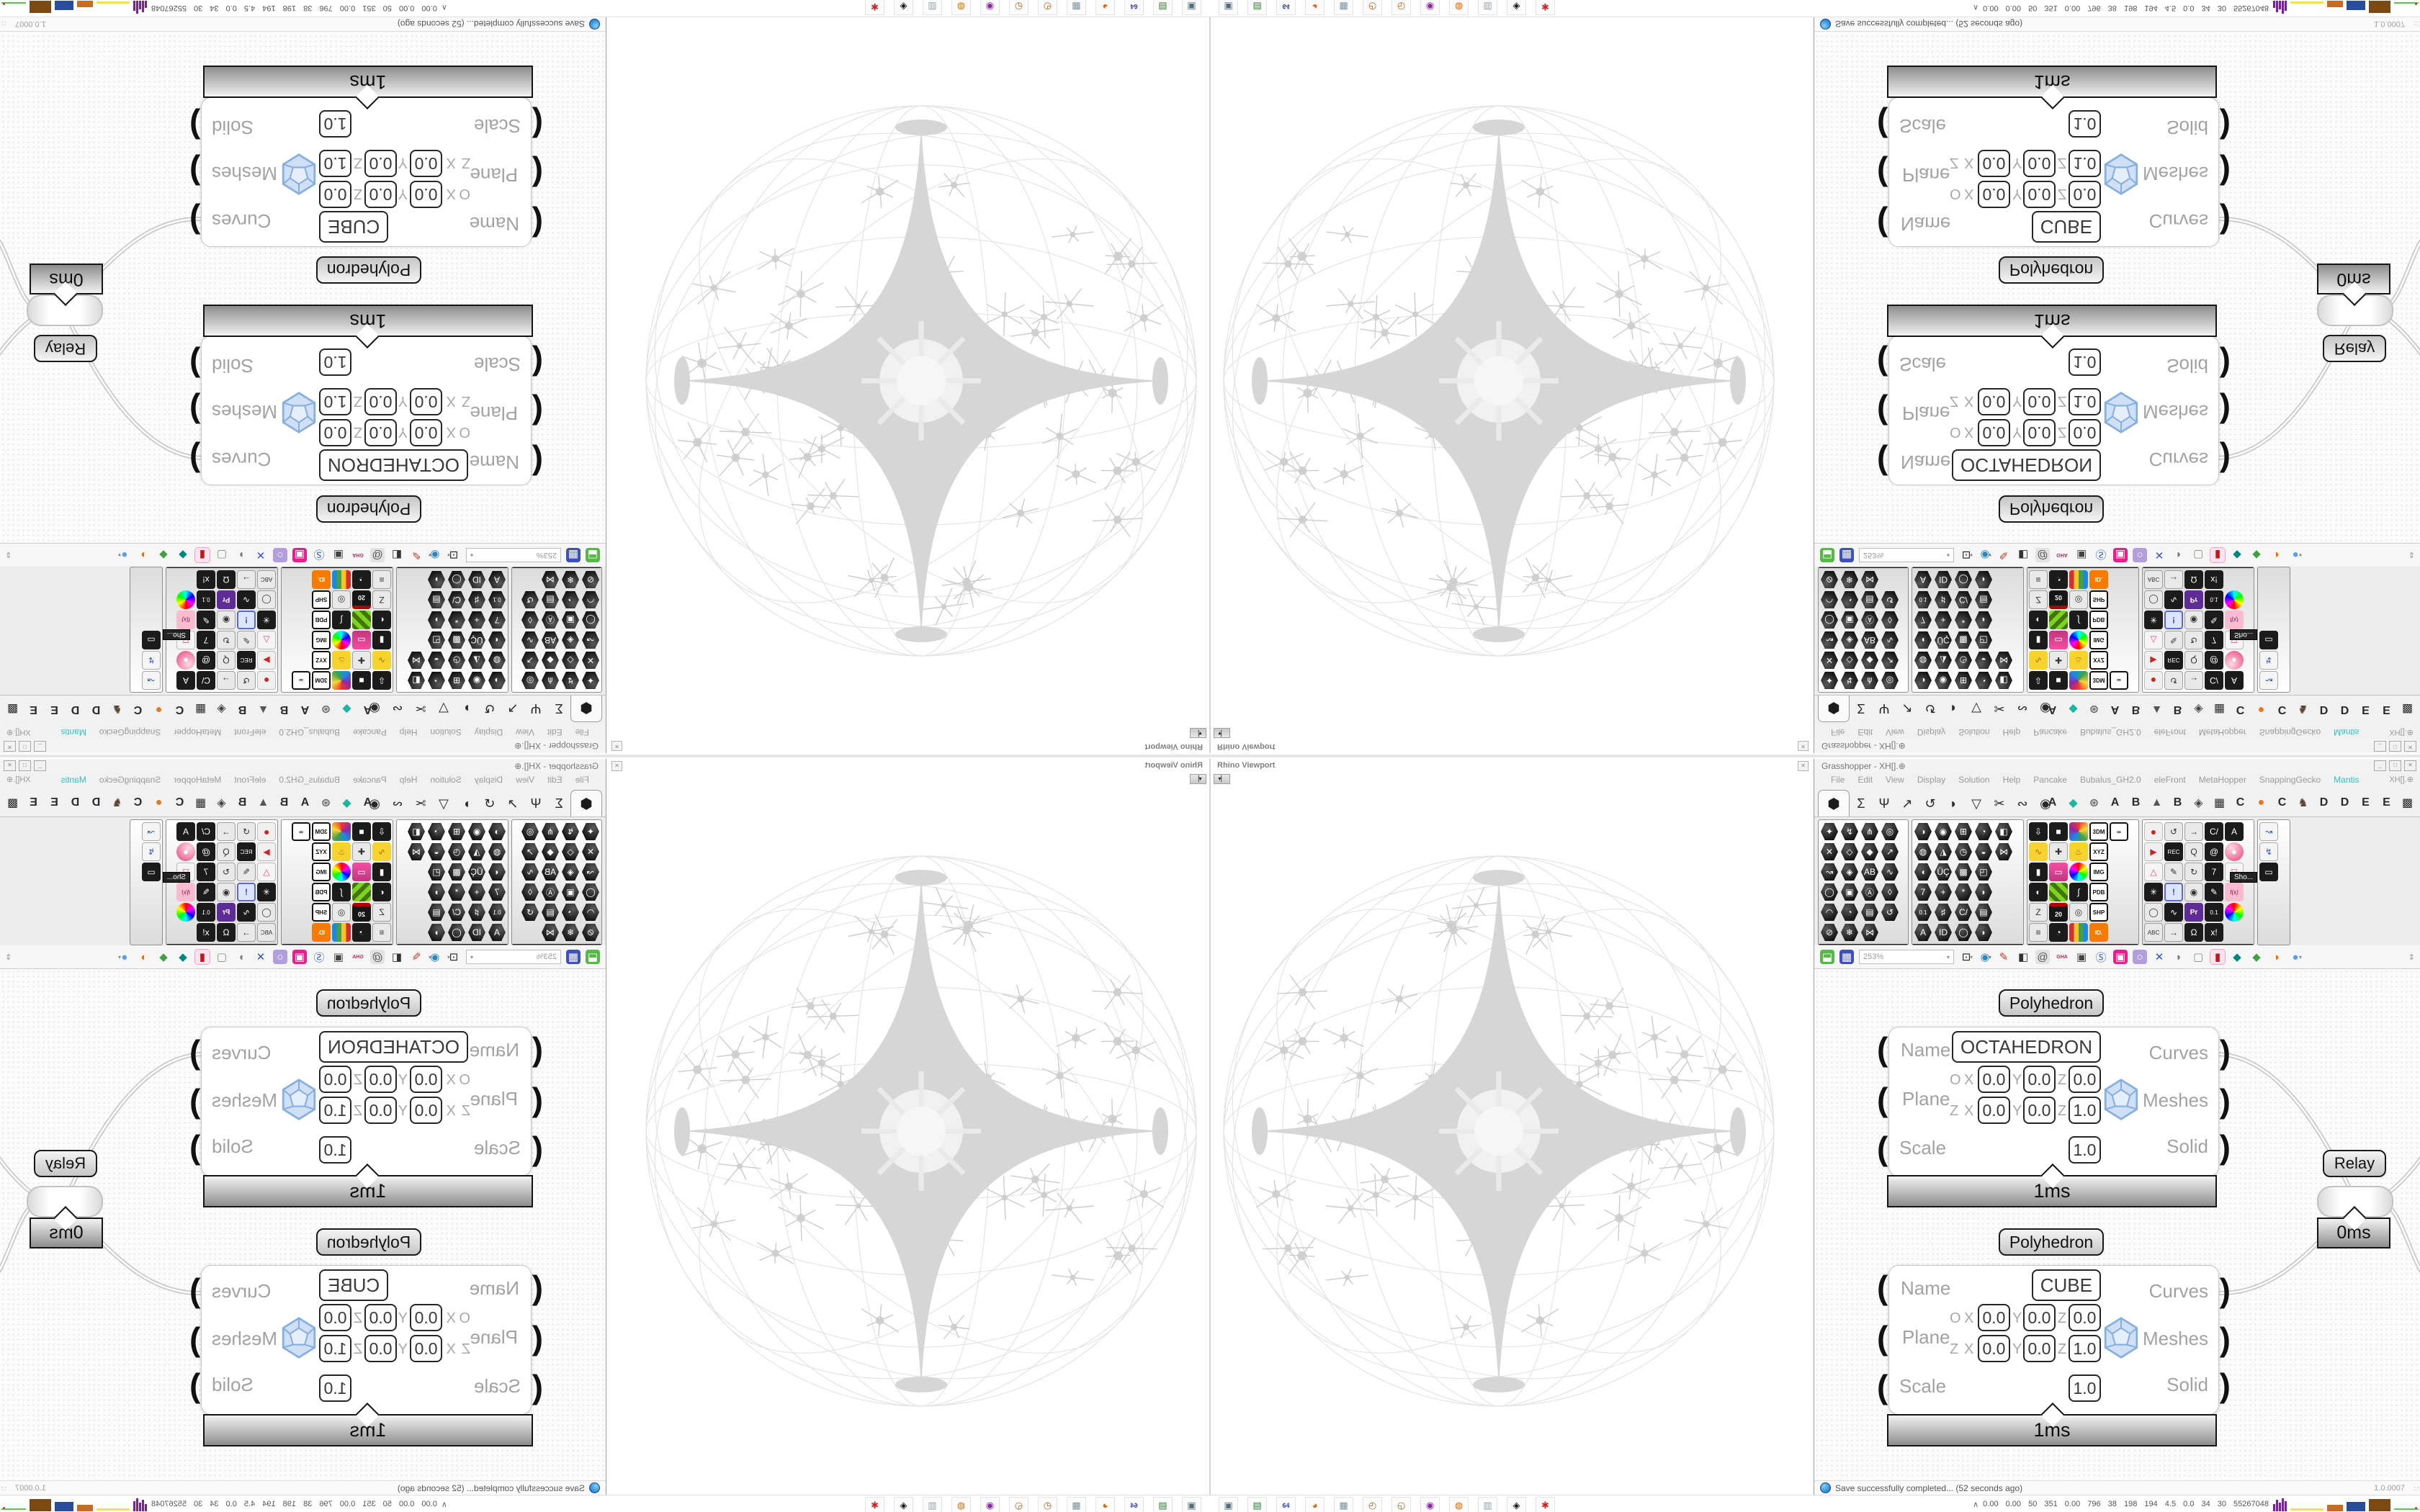 This screenshot has width=2420, height=1512. I want to click on open-file-icon: ⬓, so click(1827, 555).